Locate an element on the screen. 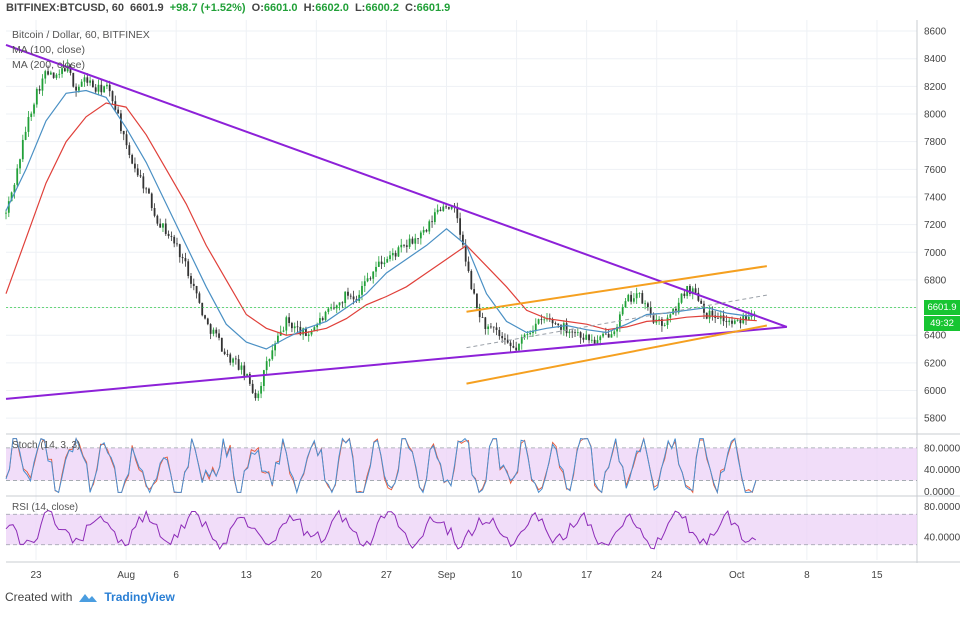  symbol-label: BITFINEX:BTCUSD, 60 is located at coordinates (65, 8).